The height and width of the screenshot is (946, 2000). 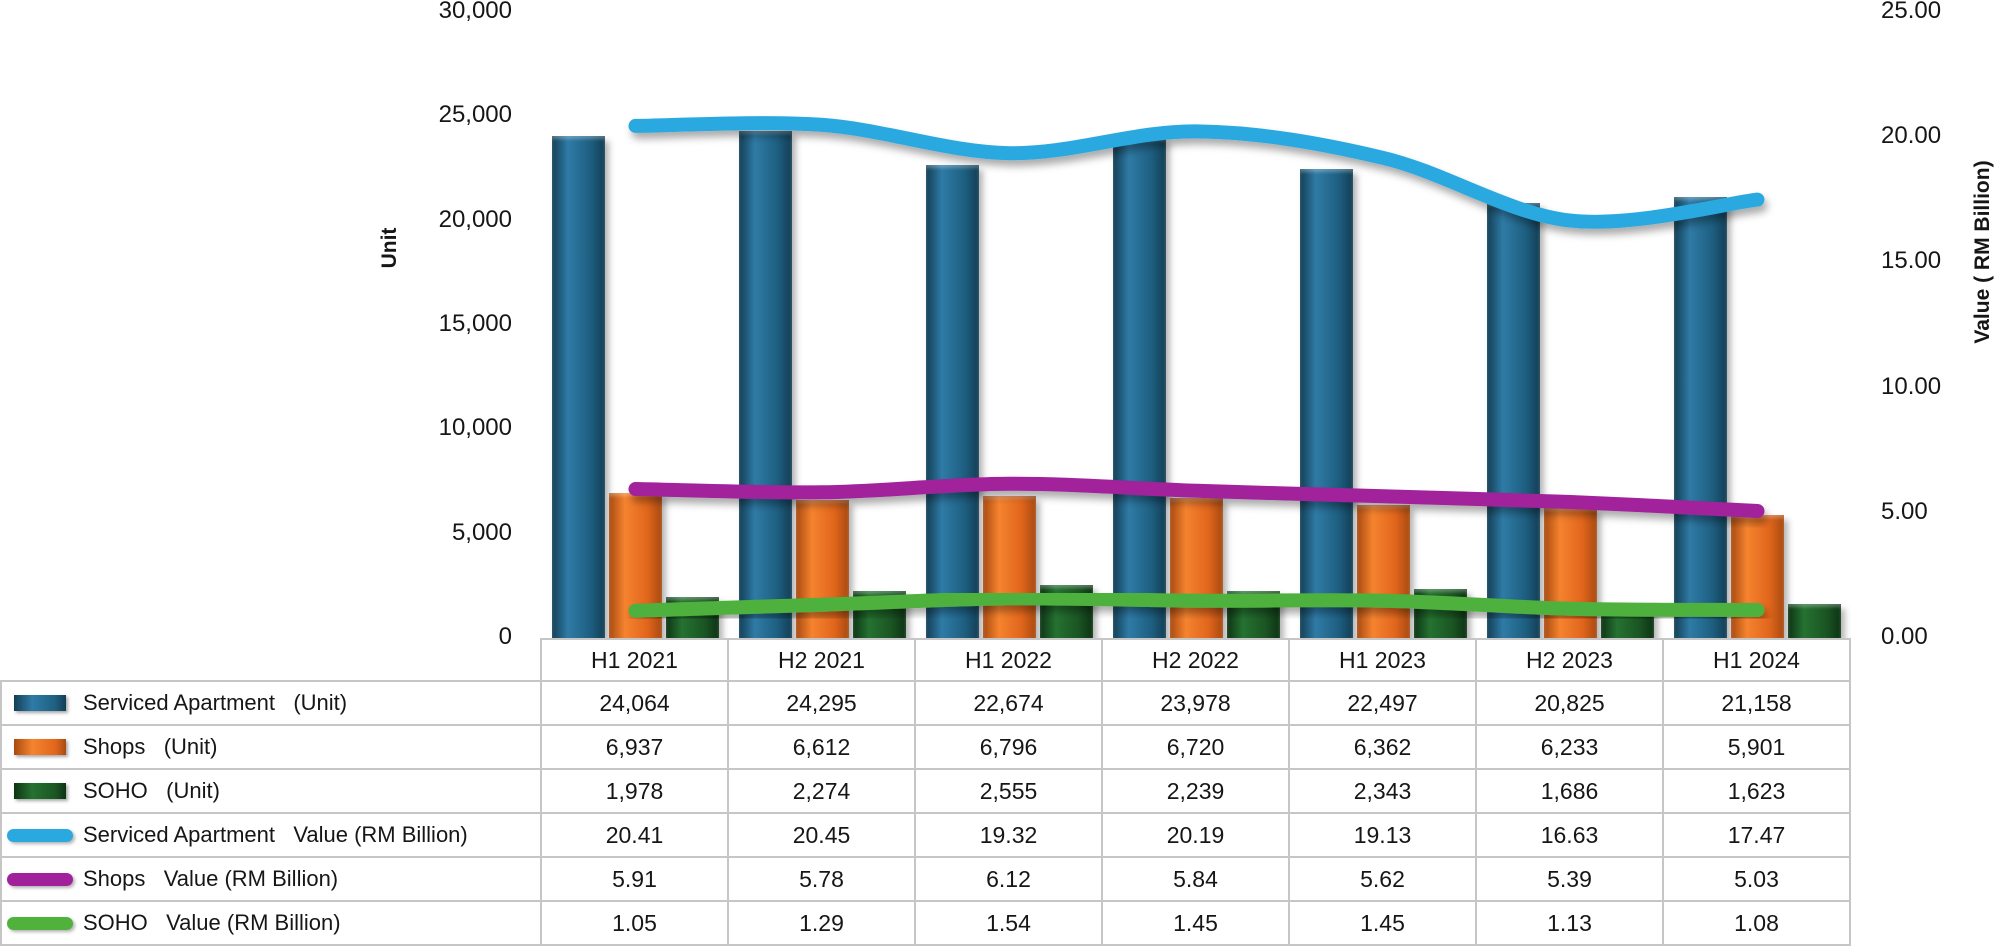 I want to click on table-value-soho-unit-h1-2024: 1,623, so click(x=1757, y=792).